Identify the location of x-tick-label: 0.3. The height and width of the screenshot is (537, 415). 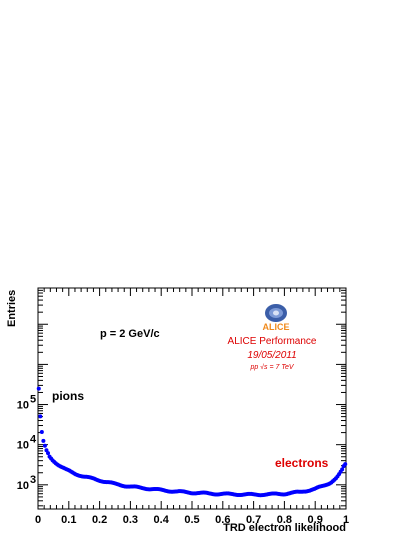
(130, 520).